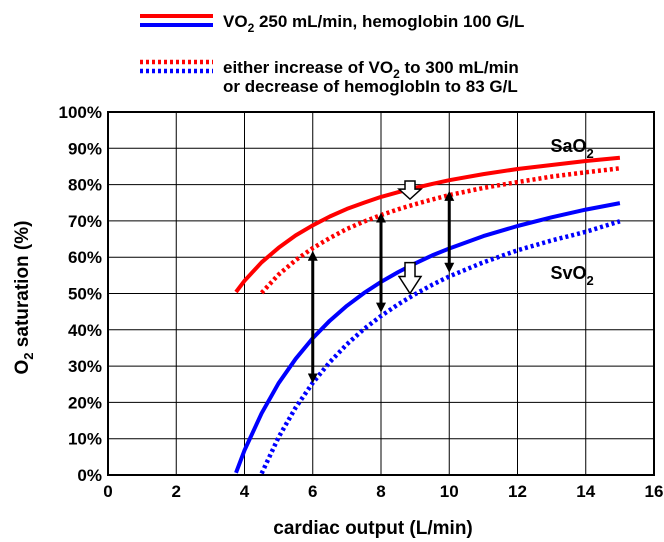  What do you see at coordinates (107, 491) in the screenshot?
I see `x-tick-label: 0` at bounding box center [107, 491].